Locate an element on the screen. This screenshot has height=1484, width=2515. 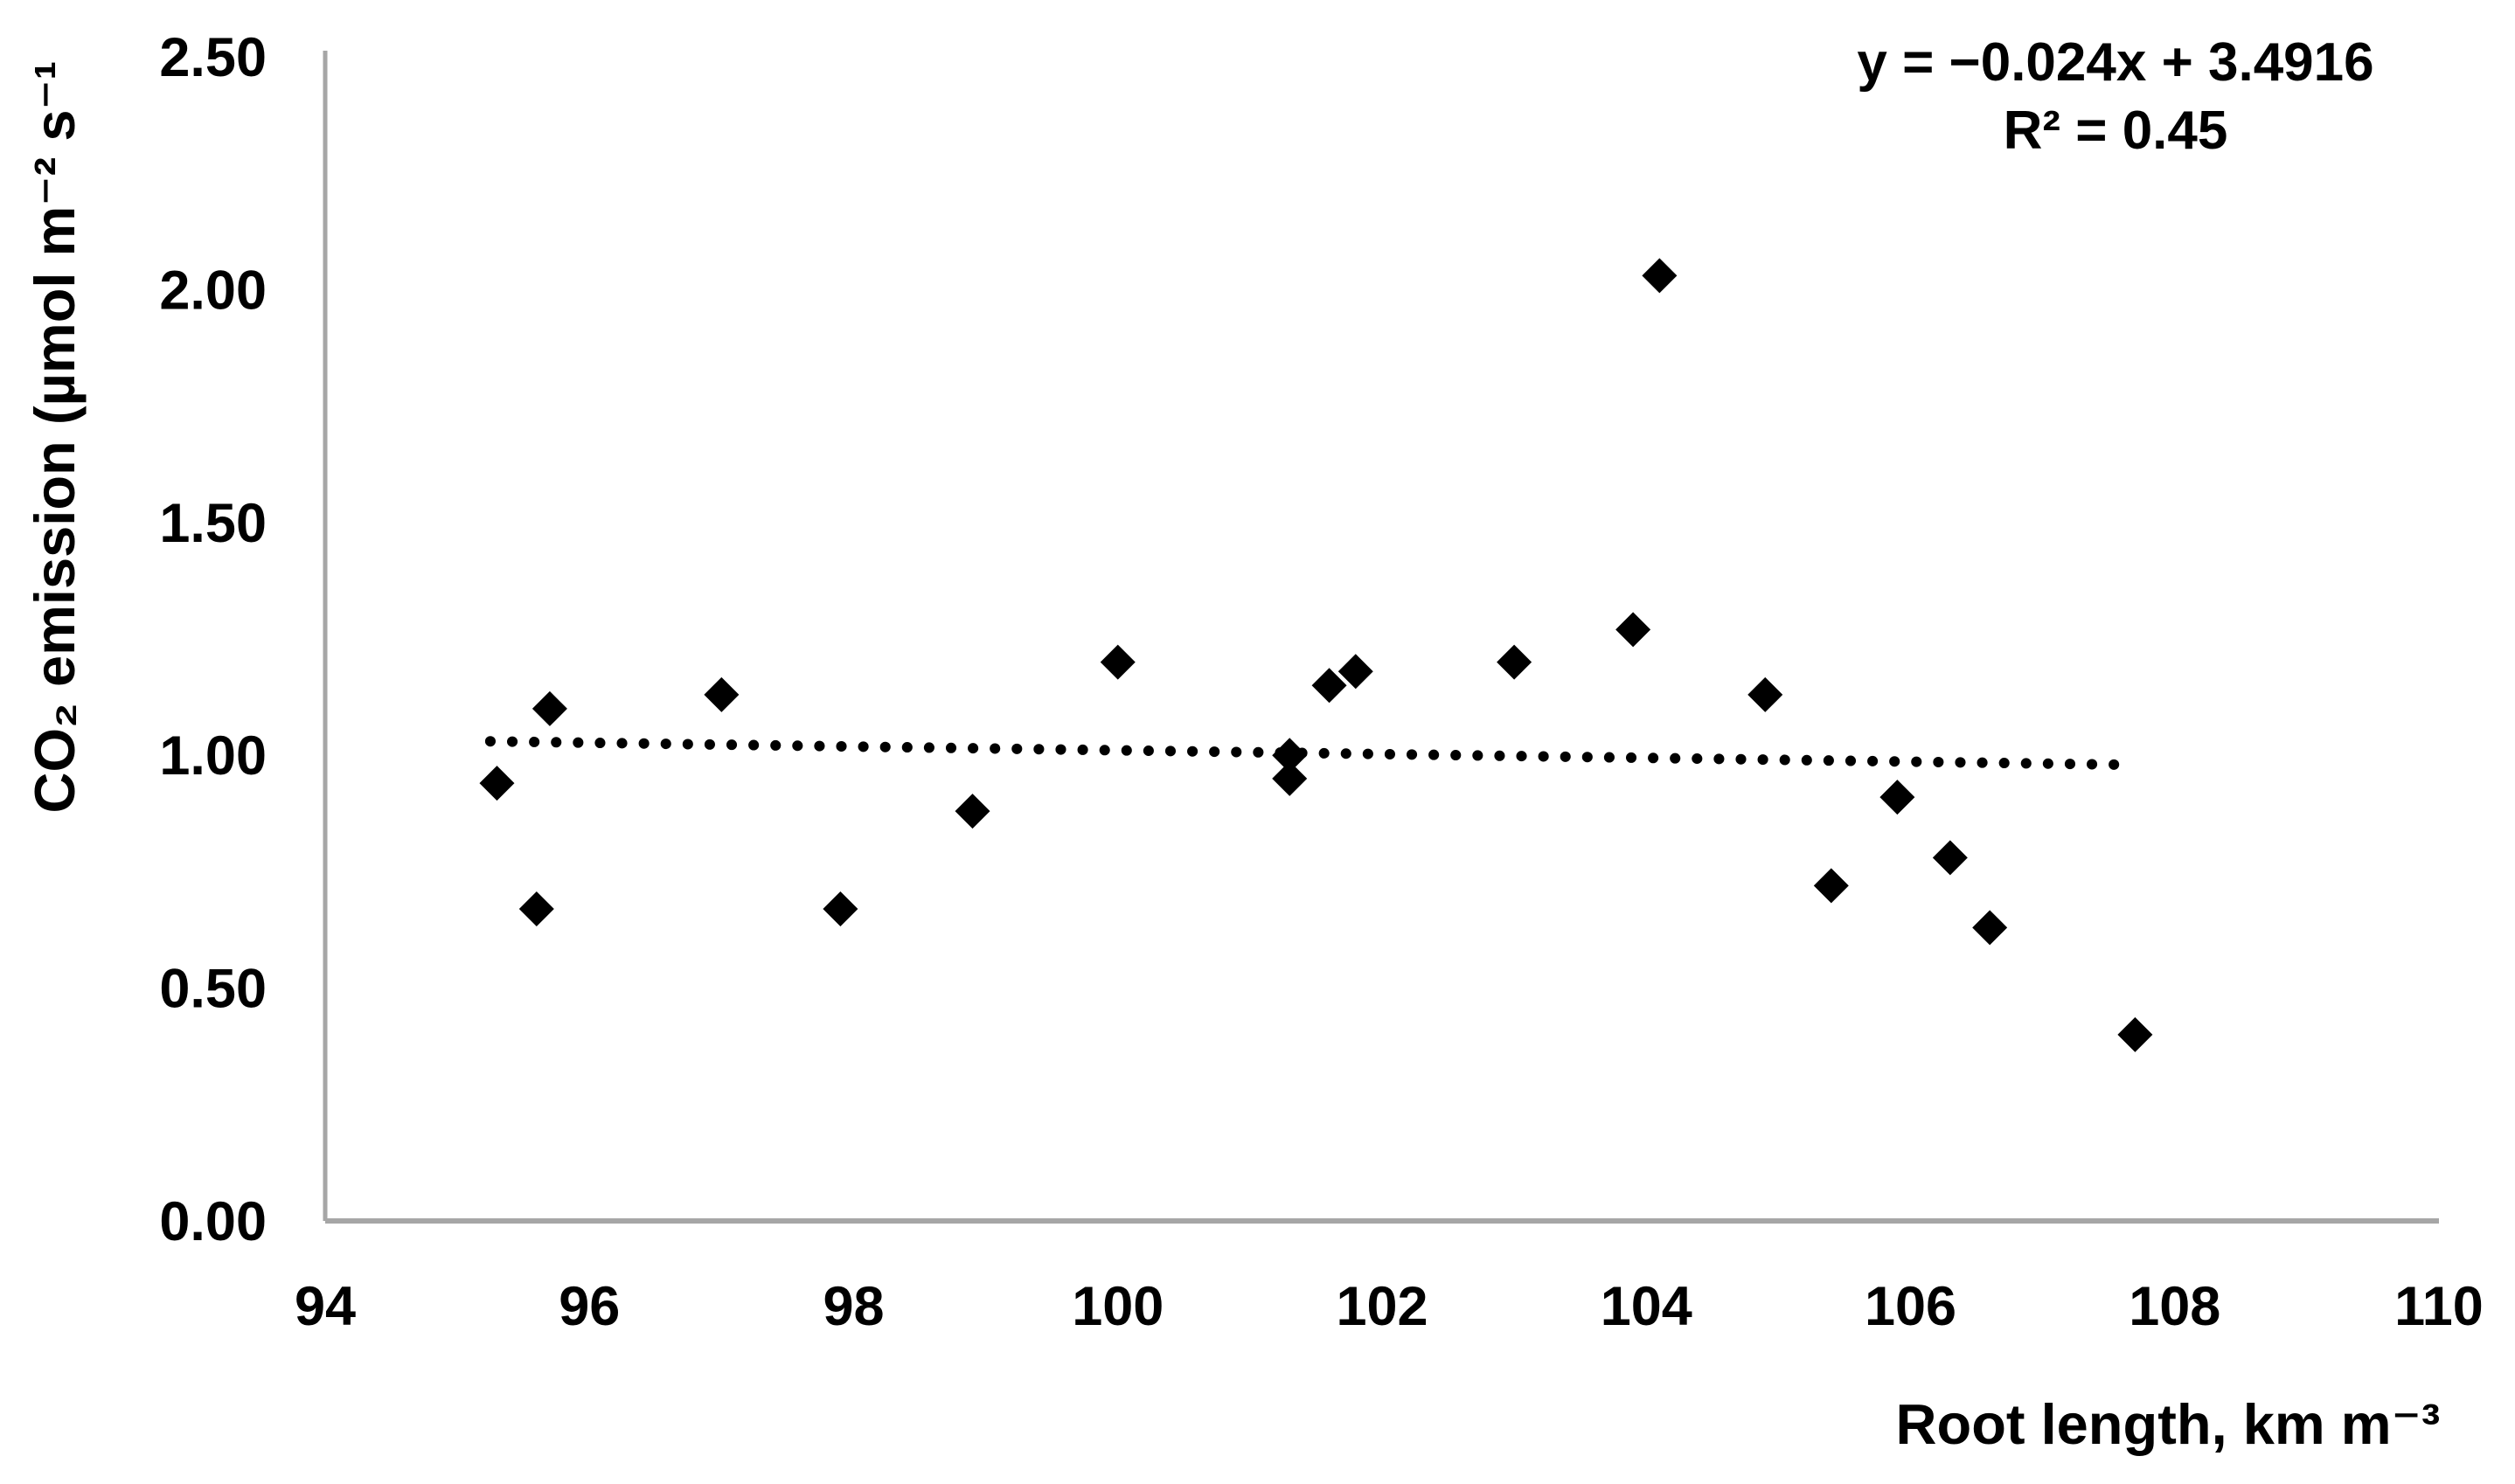
x-tick-label: 102 is located at coordinates (1382, 1306).